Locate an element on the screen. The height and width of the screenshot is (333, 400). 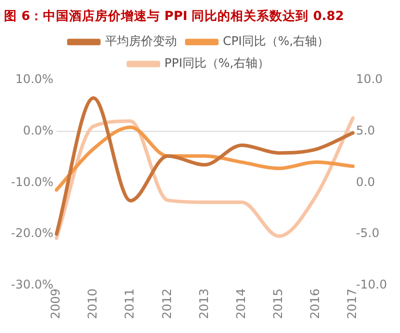
x-tick-label: 2009 is located at coordinates (55, 304).